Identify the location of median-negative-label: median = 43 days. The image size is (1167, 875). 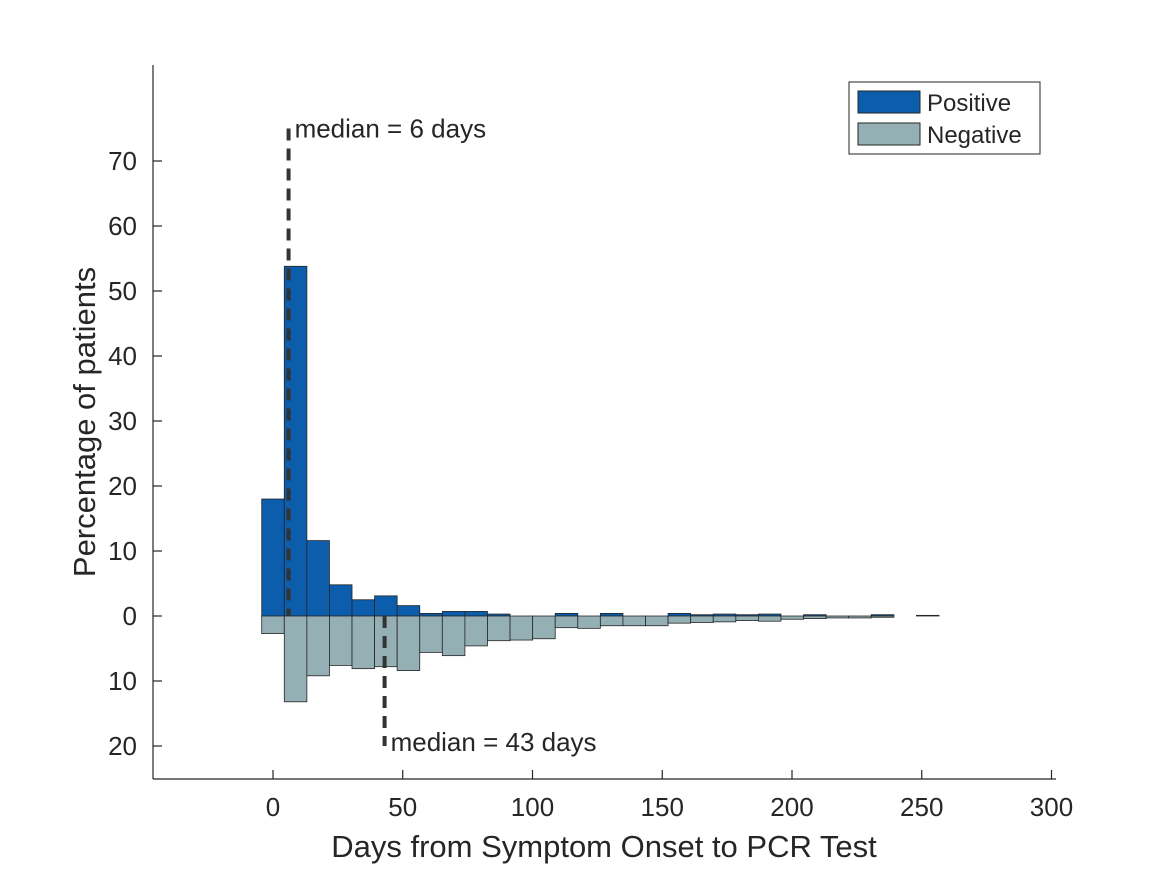
(494, 742).